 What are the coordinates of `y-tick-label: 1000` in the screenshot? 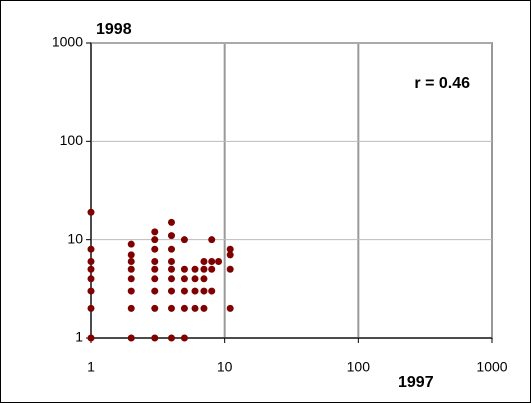 It's located at (67, 42).